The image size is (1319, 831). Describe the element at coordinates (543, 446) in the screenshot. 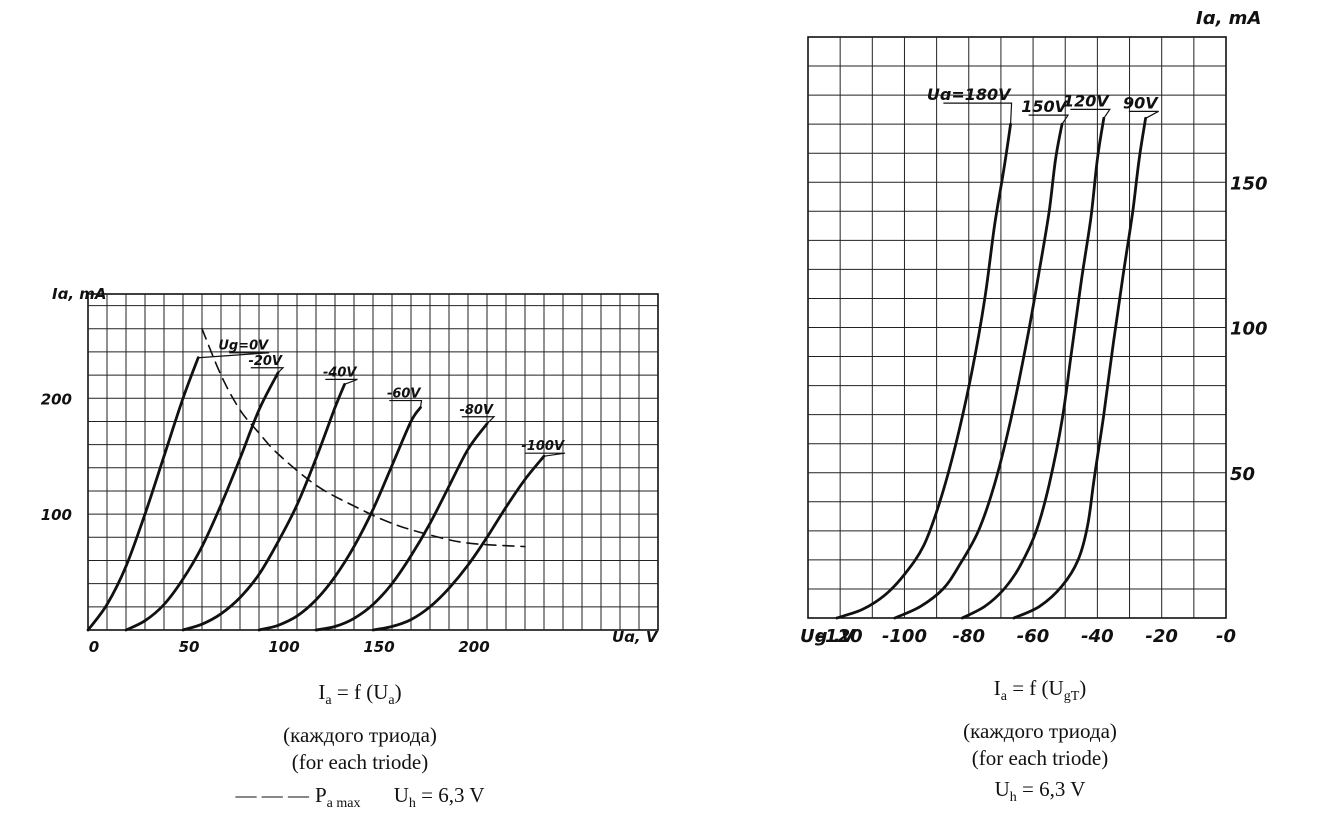

I see `curve-label-100v: -100V` at that location.